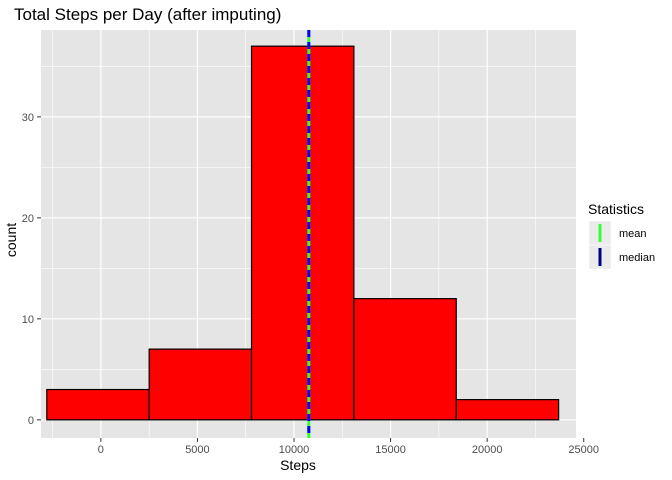  I want to click on x-tick-label: 0, so click(101, 450).